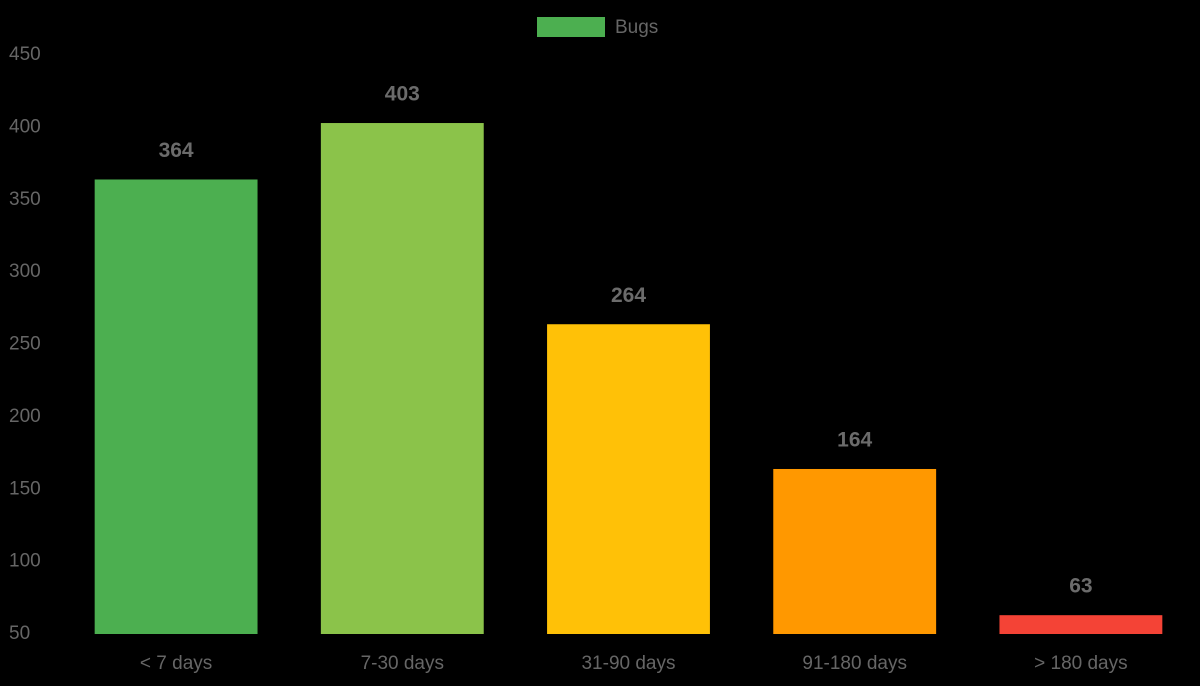 The width and height of the screenshot is (1200, 686). Describe the element at coordinates (402, 663) in the screenshot. I see `x-tick-label: 7-30 days` at that location.